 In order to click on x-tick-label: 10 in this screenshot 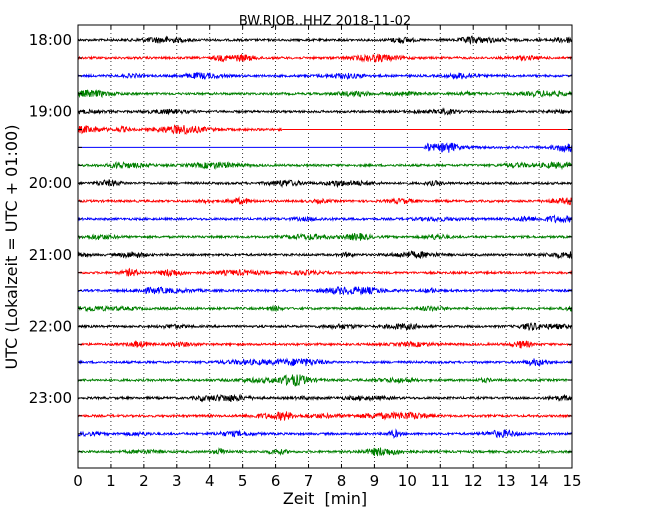, I will do `click(407, 481)`.